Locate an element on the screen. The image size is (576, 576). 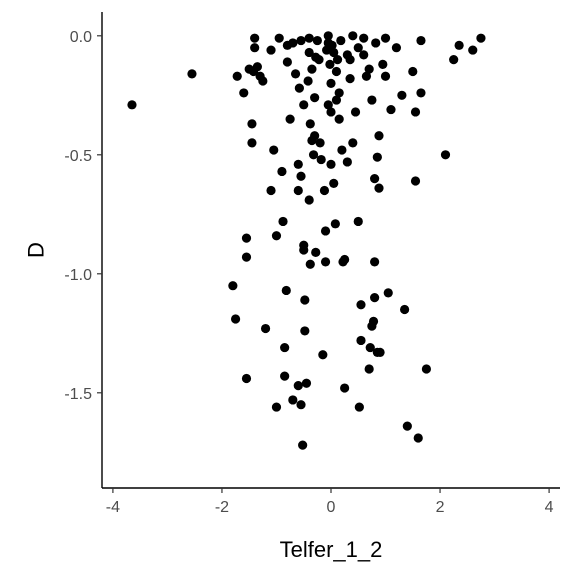
y-tick-label: 0.0 is located at coordinates (81, 37).